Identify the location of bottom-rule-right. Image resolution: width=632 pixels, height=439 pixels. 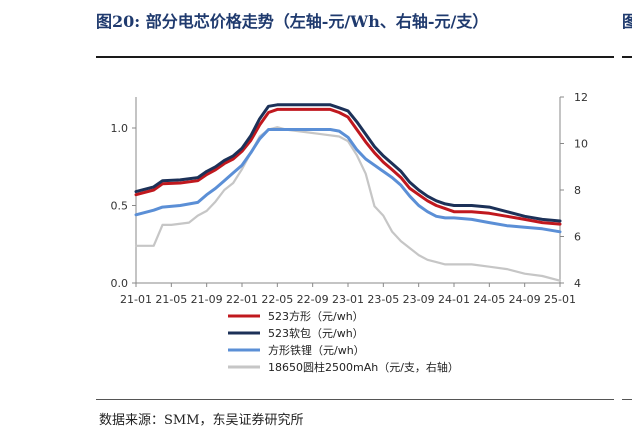
(627, 399).